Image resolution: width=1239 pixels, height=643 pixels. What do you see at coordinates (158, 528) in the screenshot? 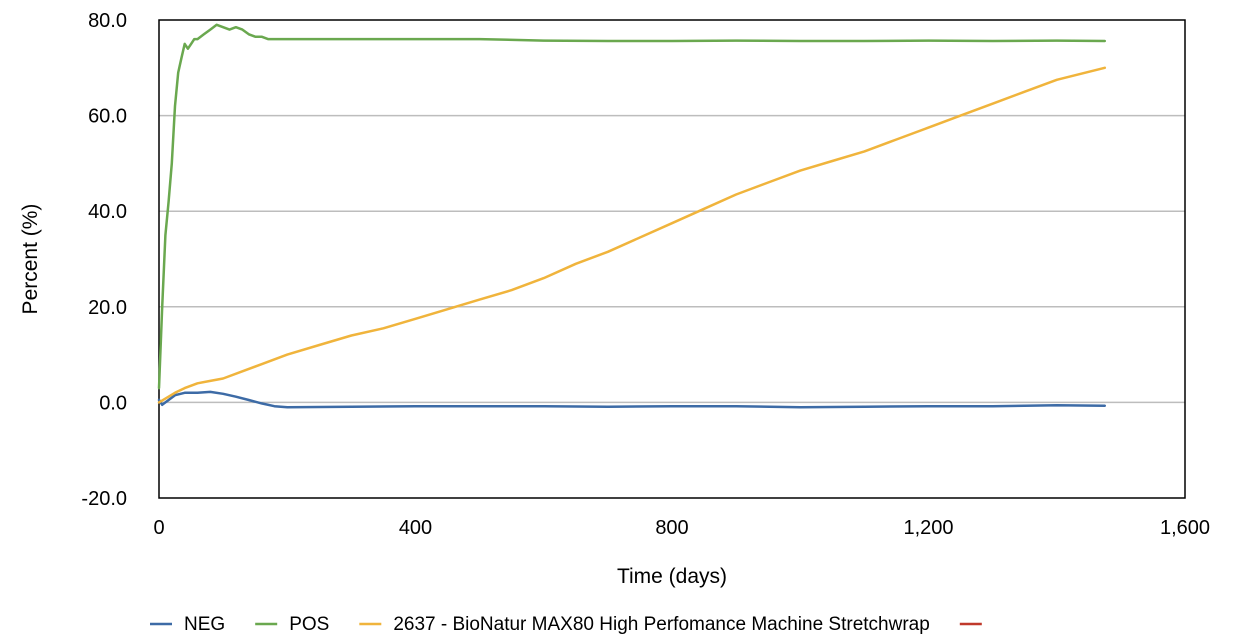
I see `x-tick-label: 0` at bounding box center [158, 528].